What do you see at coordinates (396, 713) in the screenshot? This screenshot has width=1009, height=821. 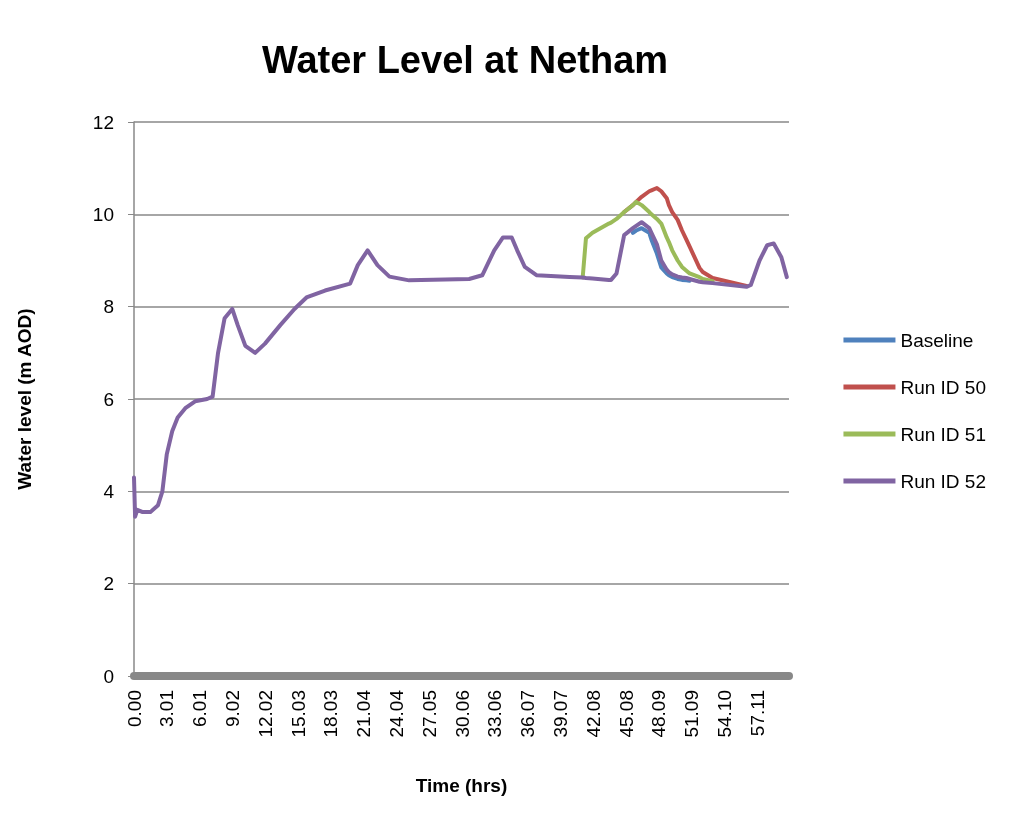 I see `x-tick-label: 24.04` at bounding box center [396, 713].